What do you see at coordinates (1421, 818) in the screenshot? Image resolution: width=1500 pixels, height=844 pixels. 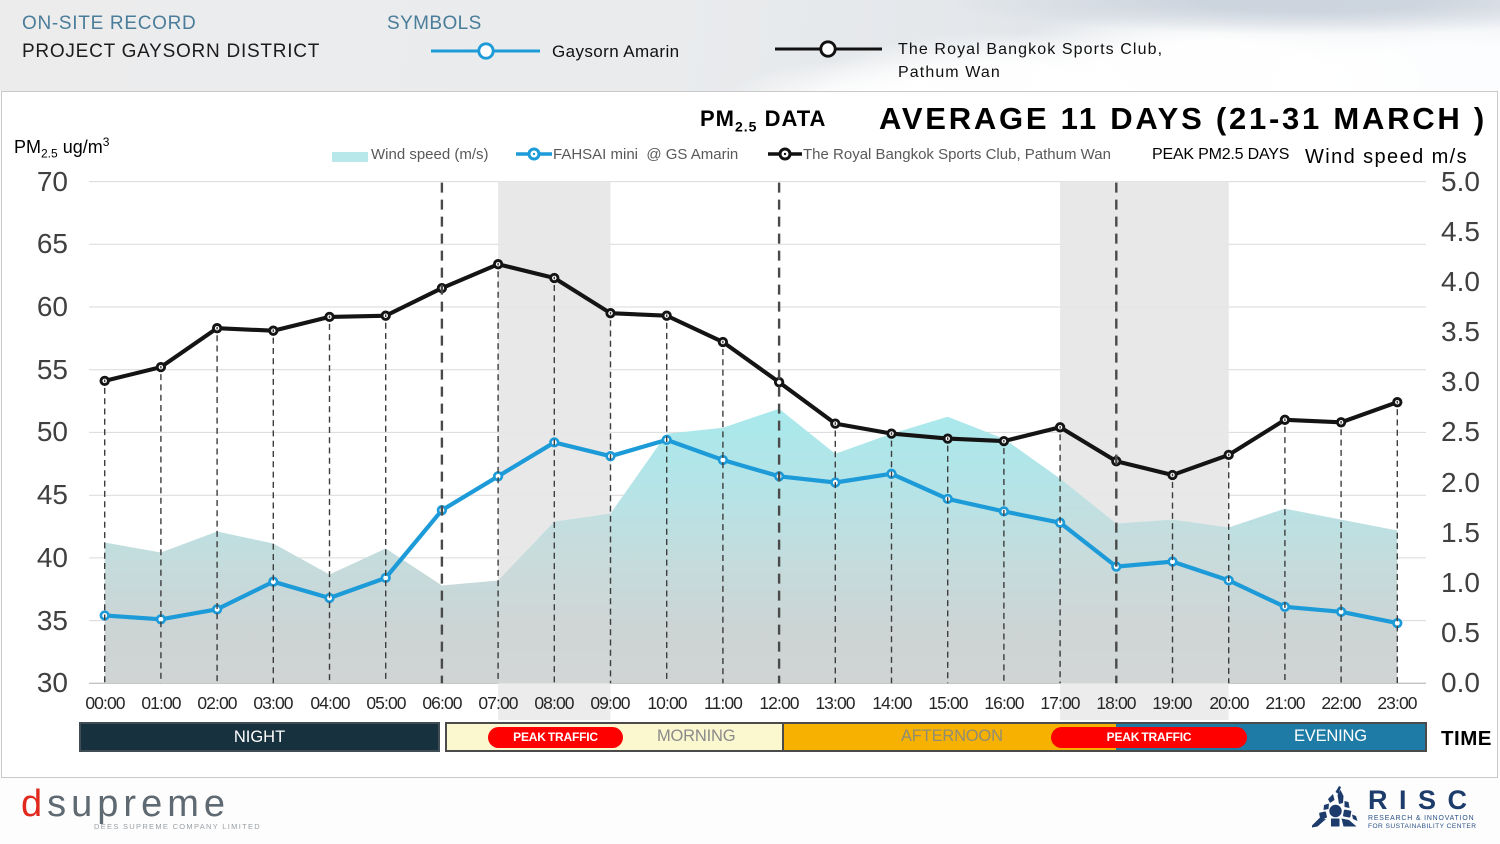 I see `svg-text: RESEARCH & INNOVATION` at bounding box center [1421, 818].